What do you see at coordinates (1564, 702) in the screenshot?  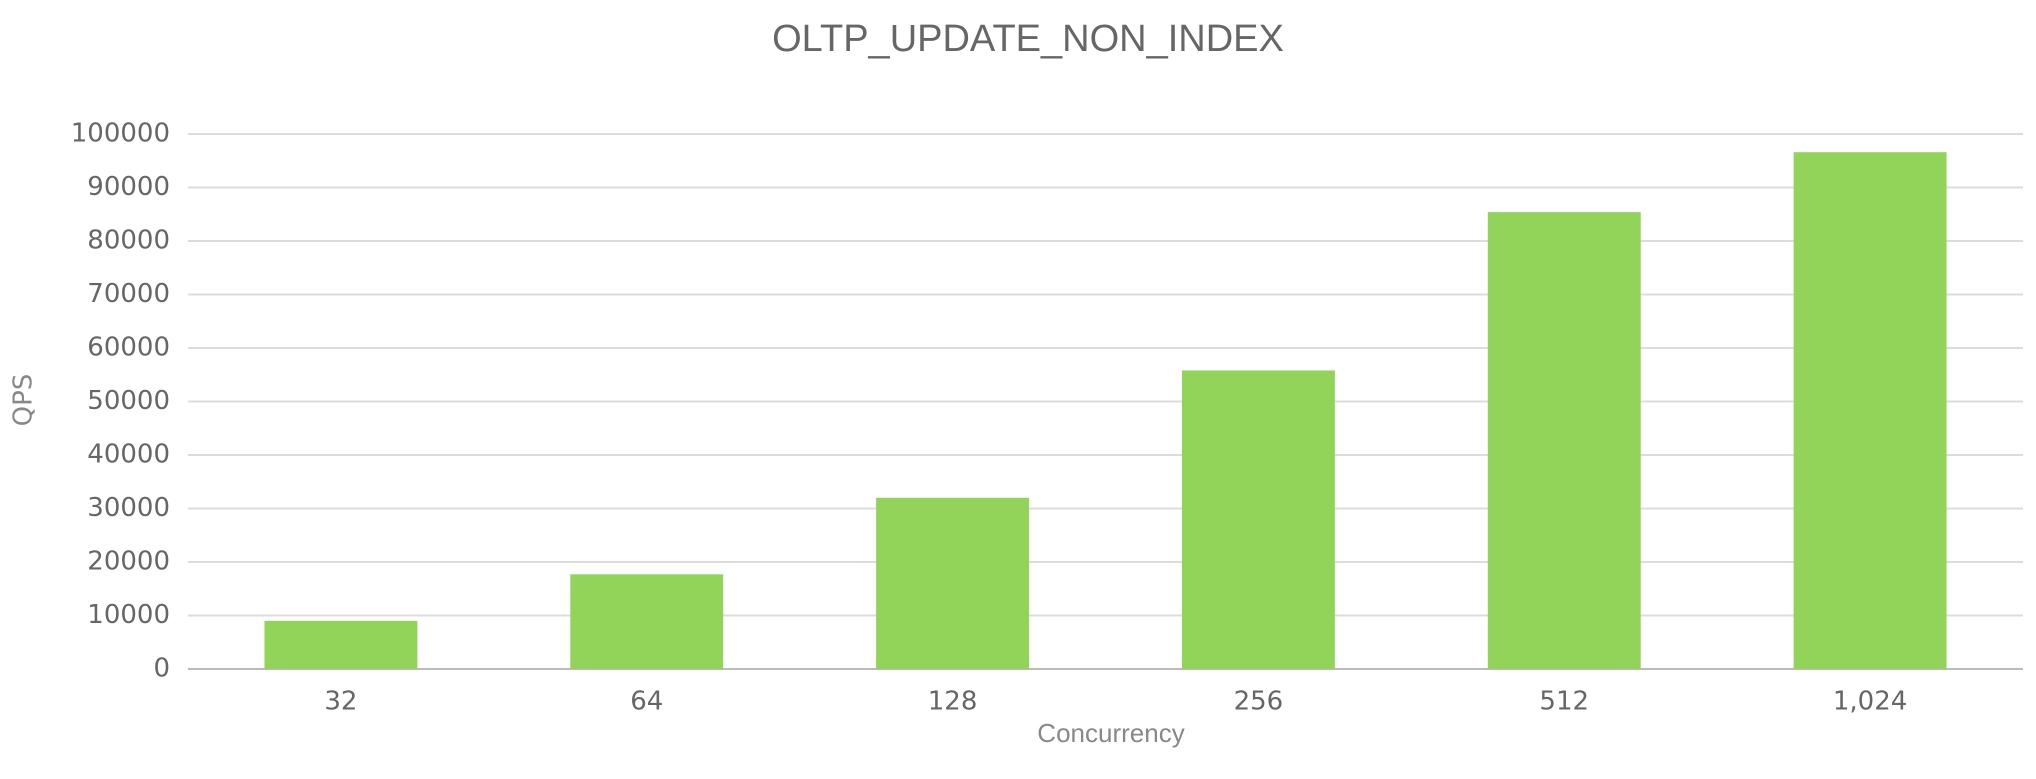 I see `x-tick-label: 512` at bounding box center [1564, 702].